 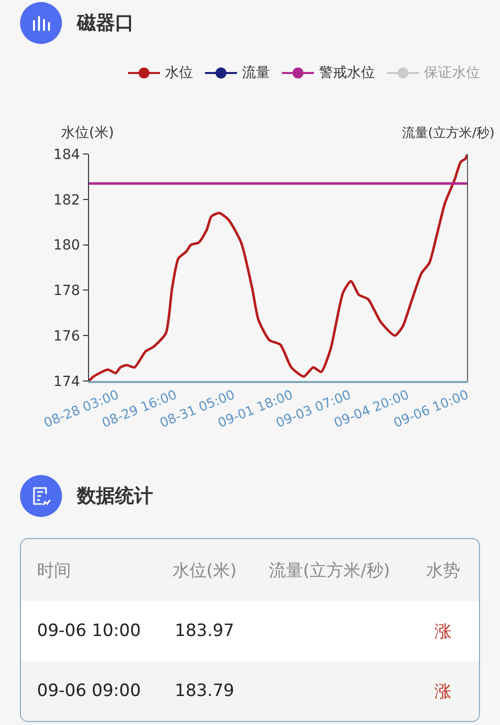 I want to click on legend-label: 警戒水位, so click(x=347, y=73).